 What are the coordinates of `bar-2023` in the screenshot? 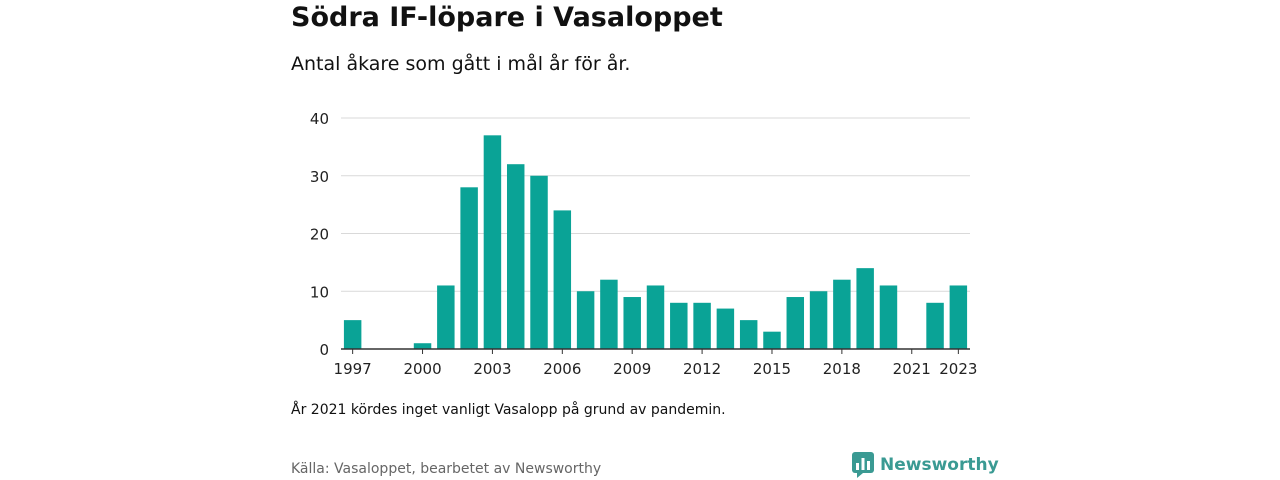 It's located at (958, 317).